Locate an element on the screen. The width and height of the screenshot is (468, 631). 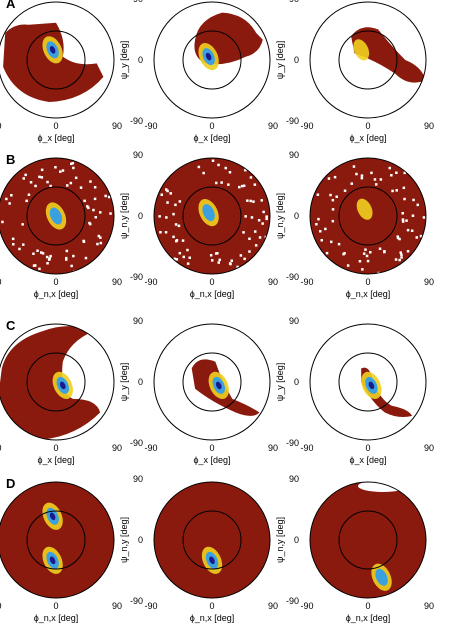
occupancy-region is located at coordinates (368, 540).